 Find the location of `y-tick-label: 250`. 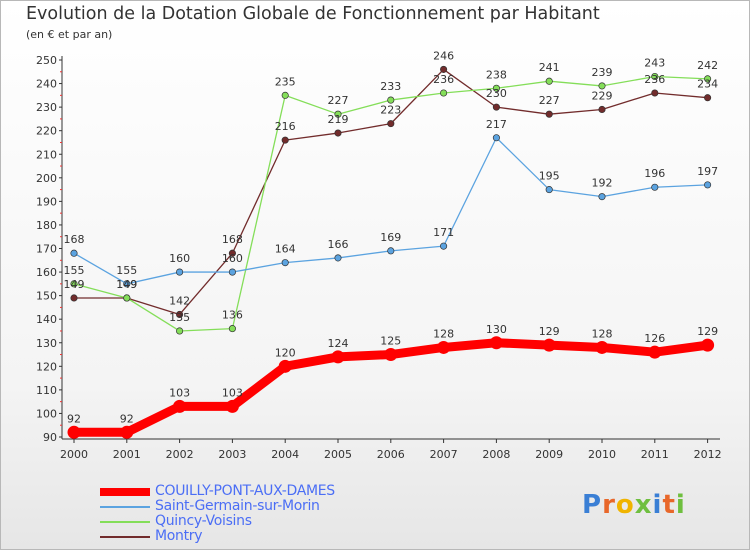

y-tick-label: 250 is located at coordinates (46, 60).